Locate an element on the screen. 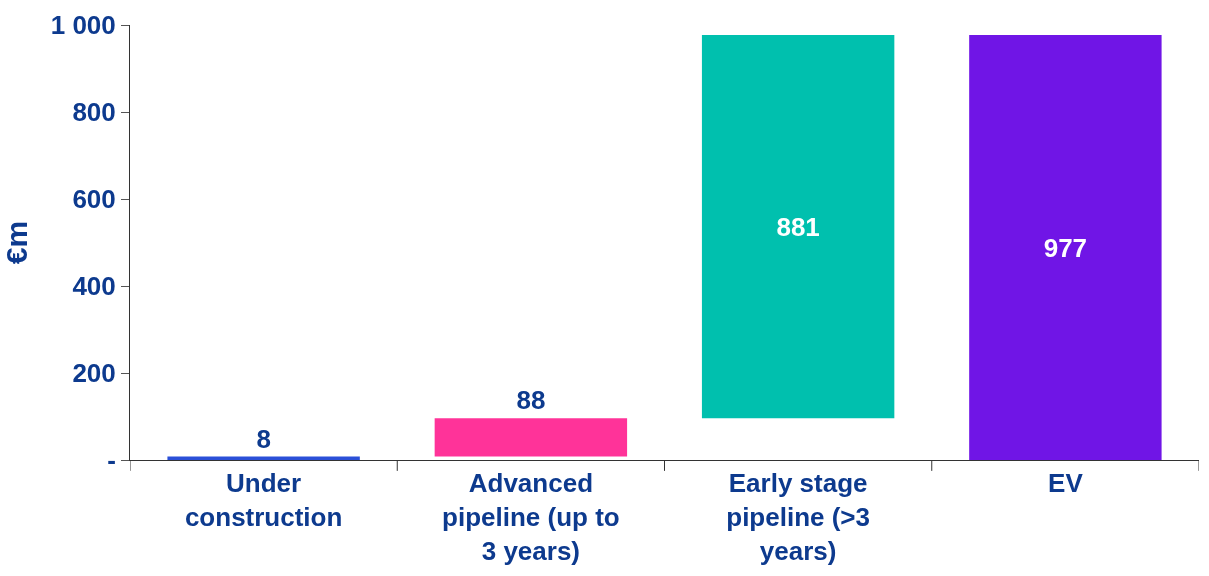 This screenshot has height=576, width=1209. data-label: 977 is located at coordinates (1065, 247).